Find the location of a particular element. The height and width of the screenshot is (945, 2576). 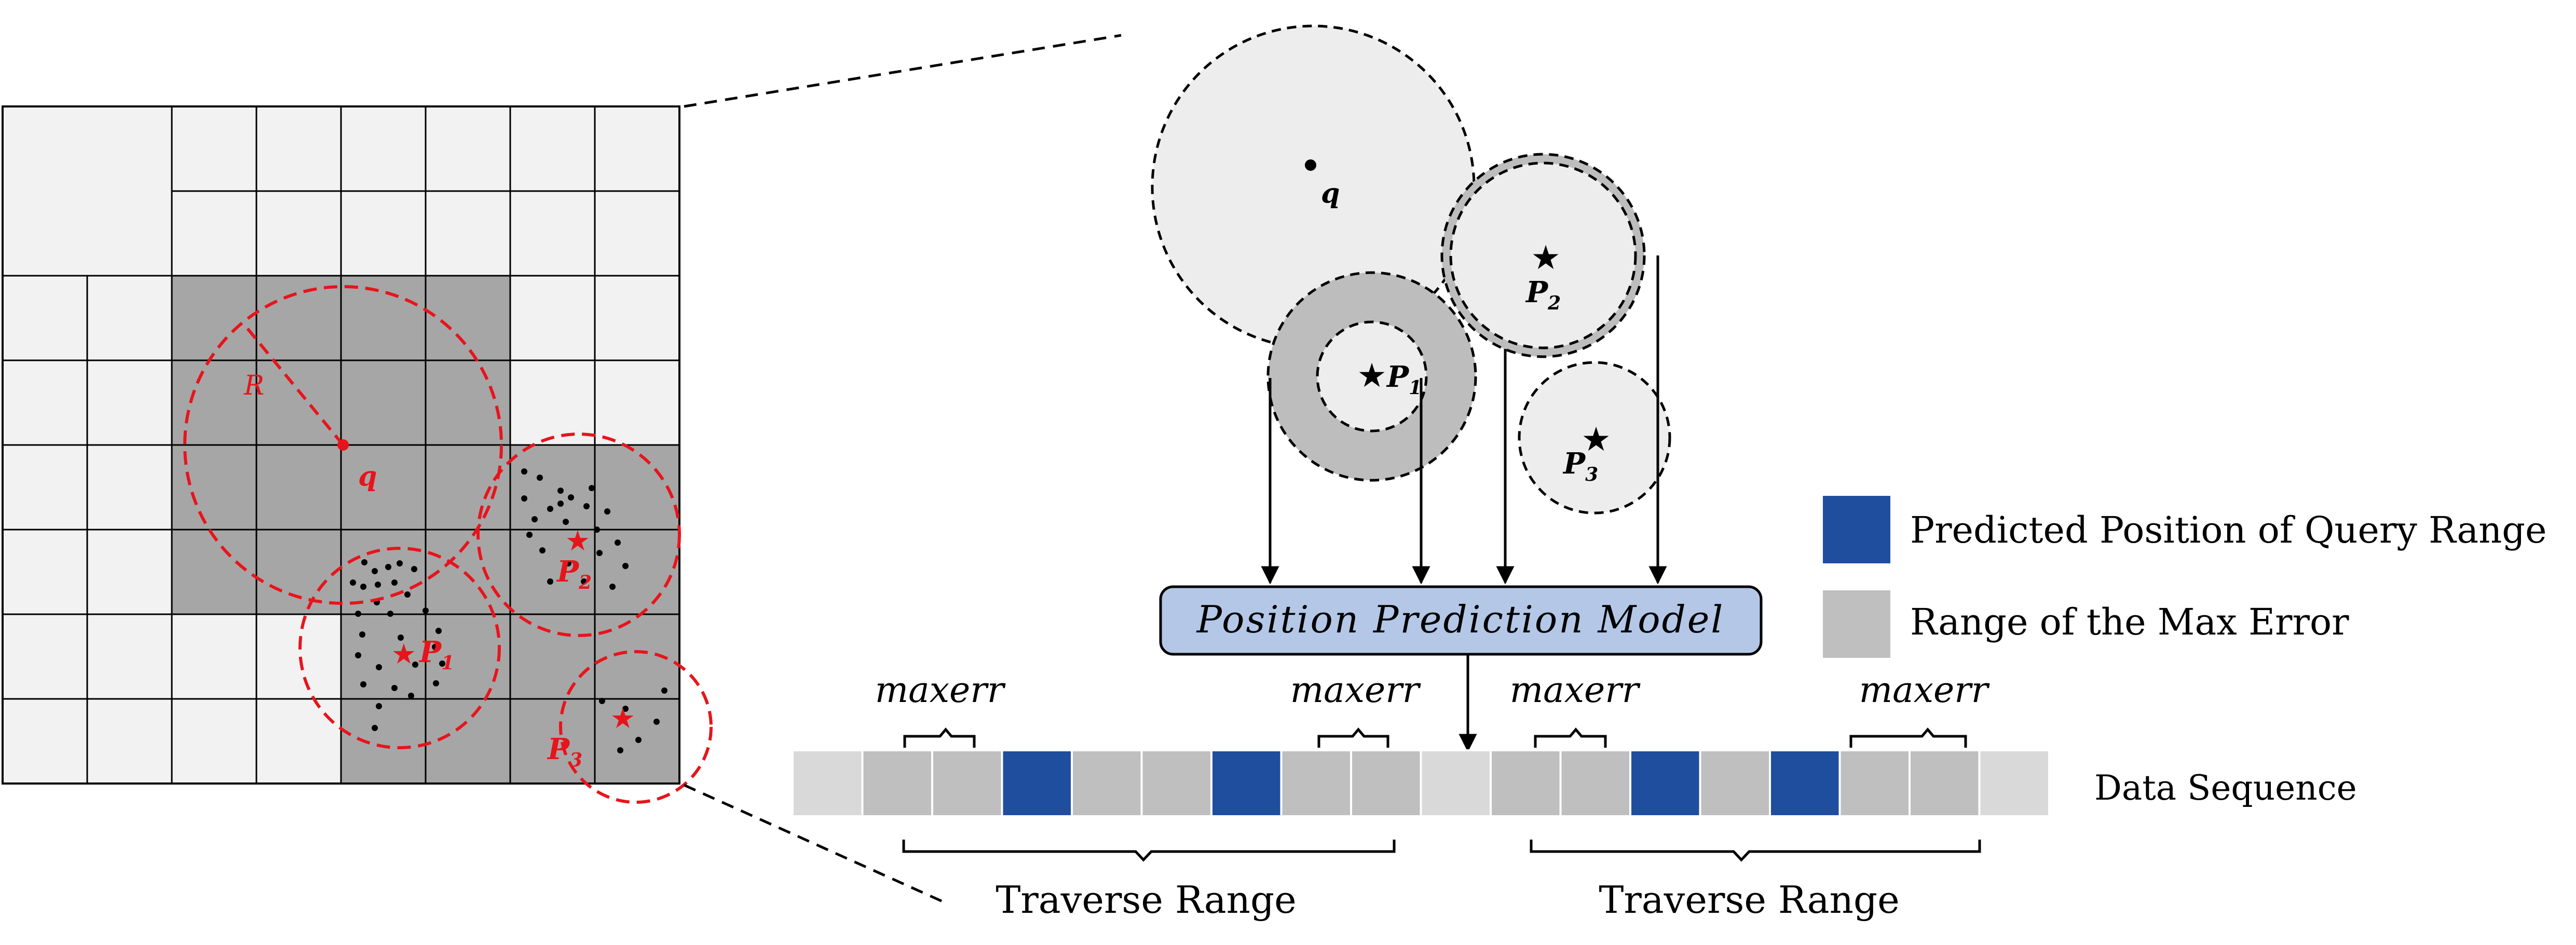

radius-label: R is located at coordinates (253, 386).